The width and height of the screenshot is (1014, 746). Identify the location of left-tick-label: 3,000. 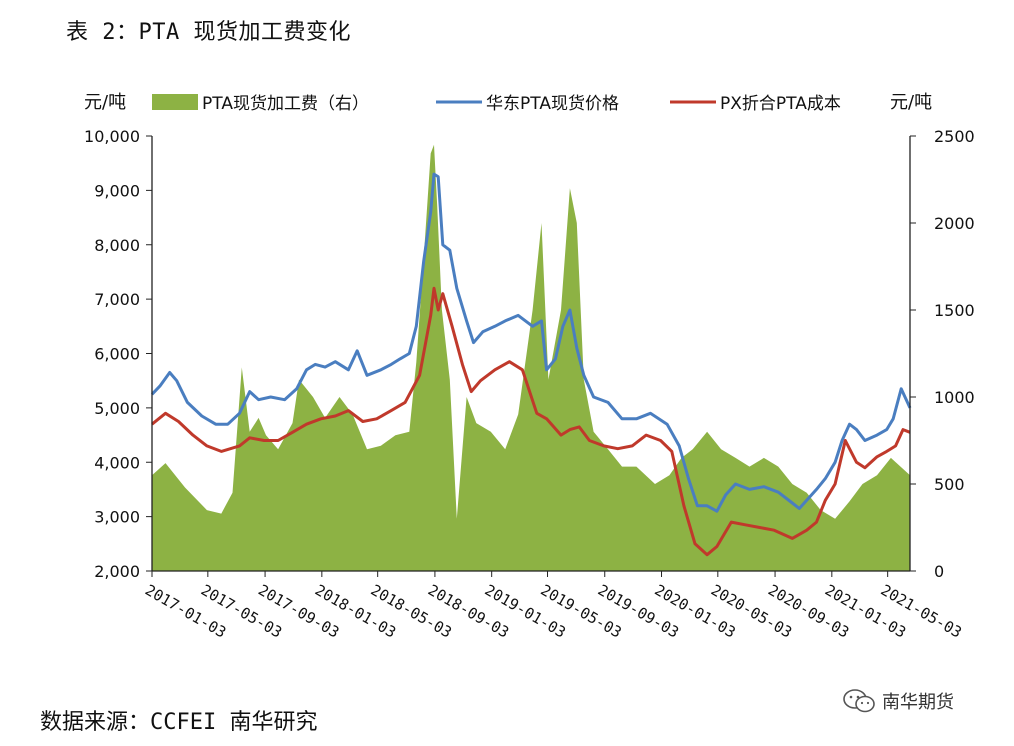
(117, 517).